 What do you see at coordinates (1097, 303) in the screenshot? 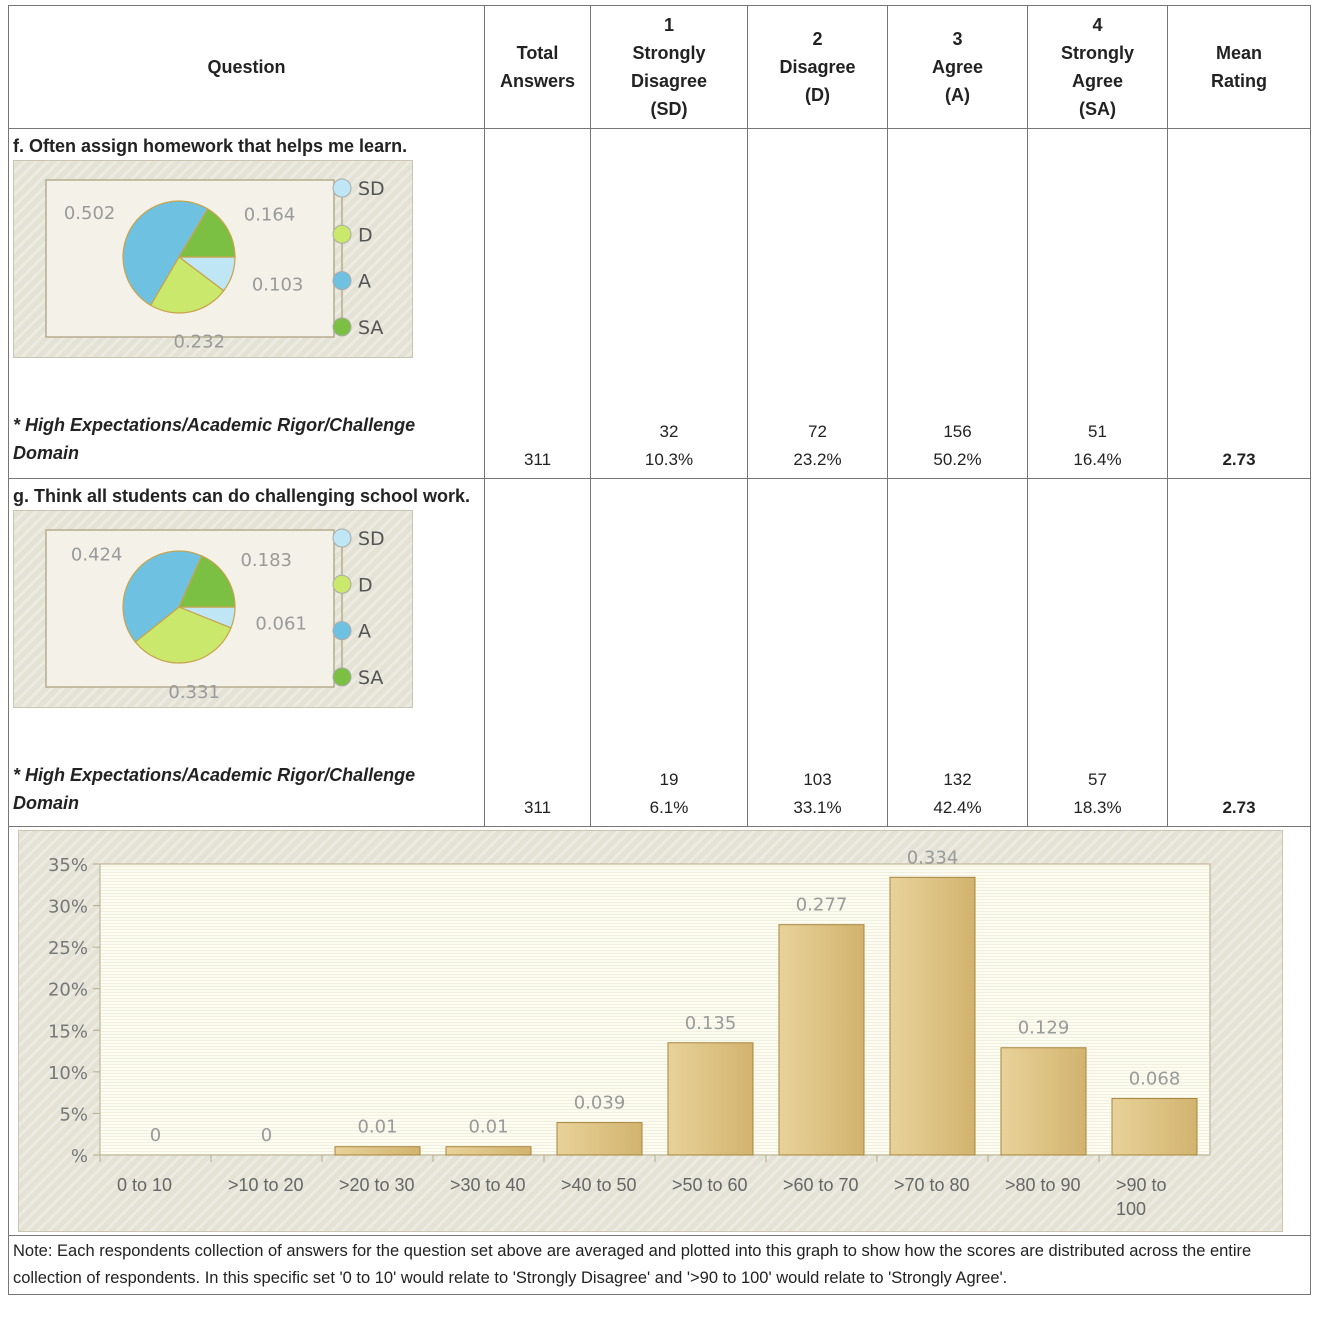
I see `answer-cell: 51 16.4%` at bounding box center [1097, 303].